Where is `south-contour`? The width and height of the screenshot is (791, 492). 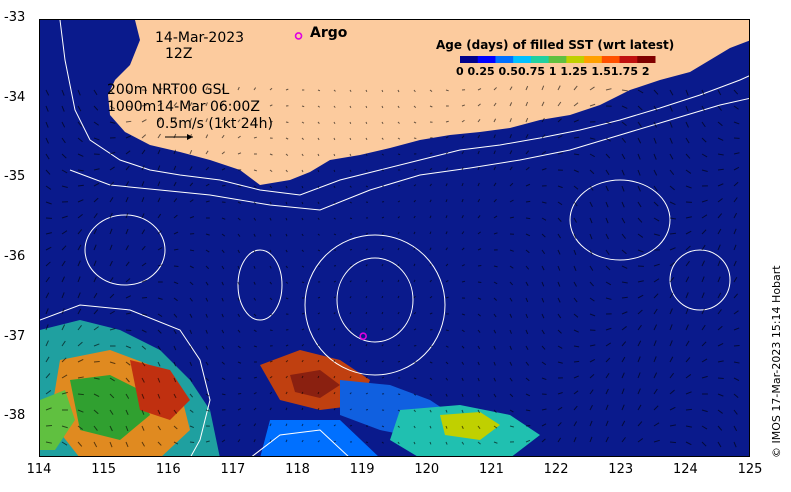
south-contour is located at coordinates (300, 442).